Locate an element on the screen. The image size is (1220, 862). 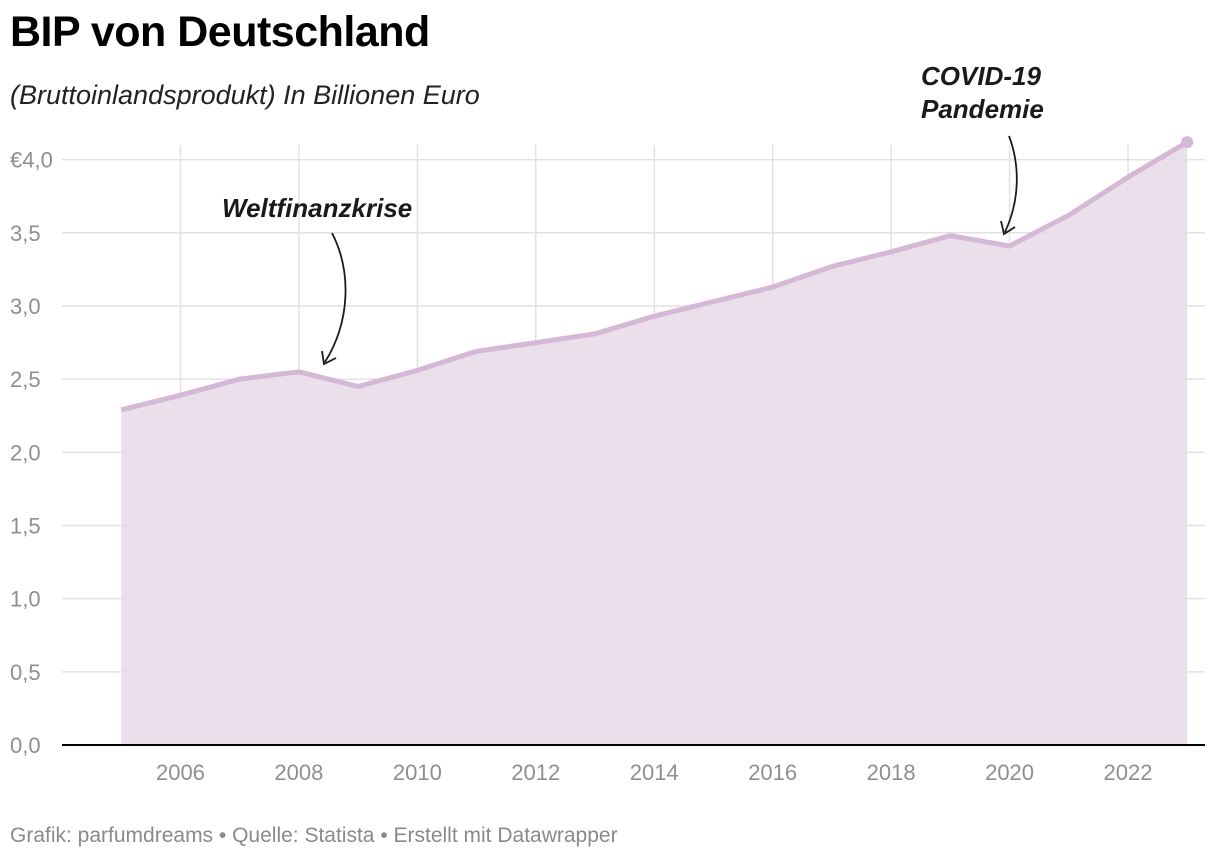
data-point-2023 is located at coordinates (1187, 142).